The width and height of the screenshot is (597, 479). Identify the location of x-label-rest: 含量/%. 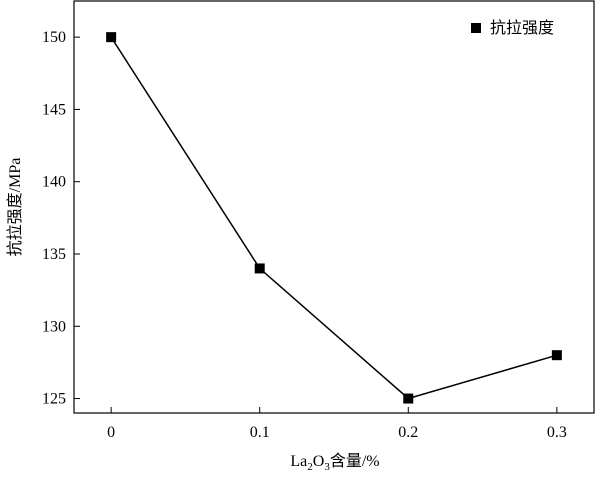
(355, 461).